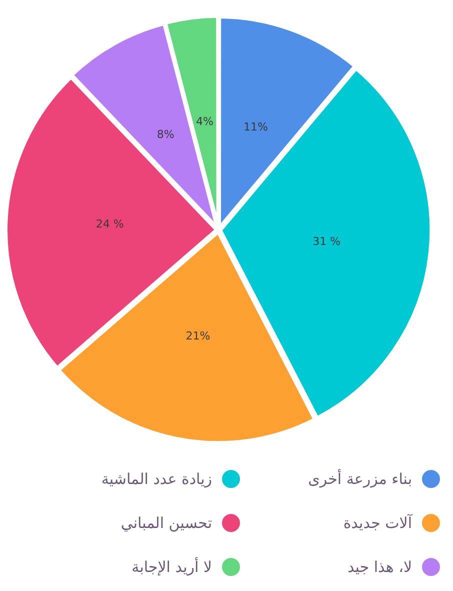  I want to click on legend-label: آلات جديدة, so click(377, 523).